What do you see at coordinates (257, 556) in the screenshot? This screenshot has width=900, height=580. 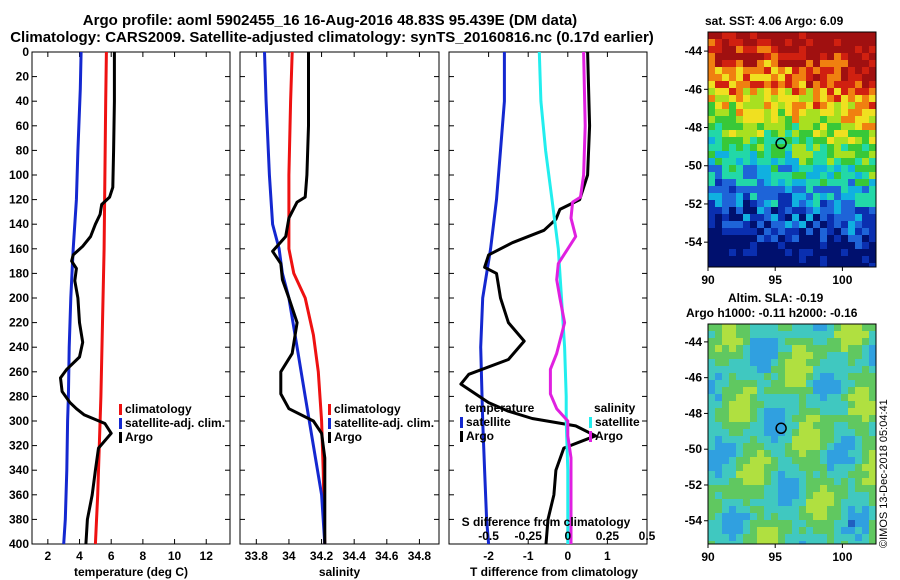 I see `x-tick-label: 33.8` at bounding box center [257, 556].